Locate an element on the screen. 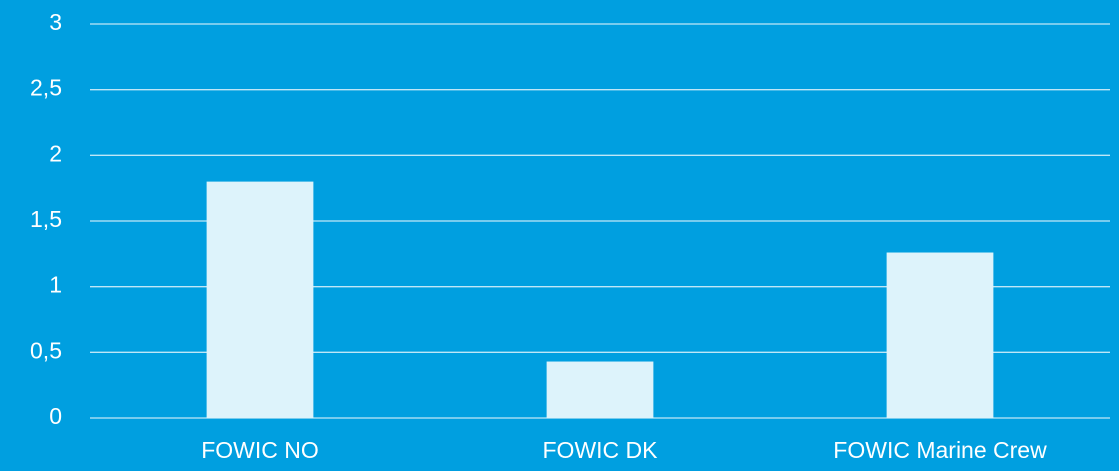 This screenshot has height=471, width=1119. y-tick-label: 1 is located at coordinates (55, 285).